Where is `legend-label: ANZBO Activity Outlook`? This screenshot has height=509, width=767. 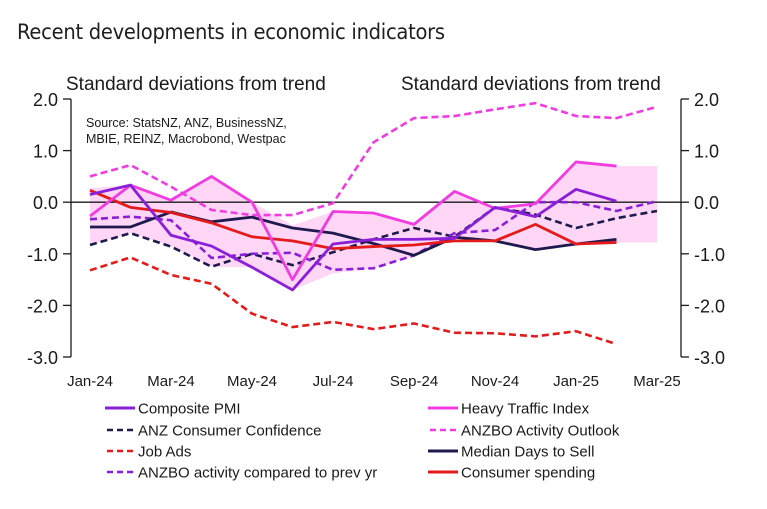 legend-label: ANZBO Activity Outlook is located at coordinates (540, 431).